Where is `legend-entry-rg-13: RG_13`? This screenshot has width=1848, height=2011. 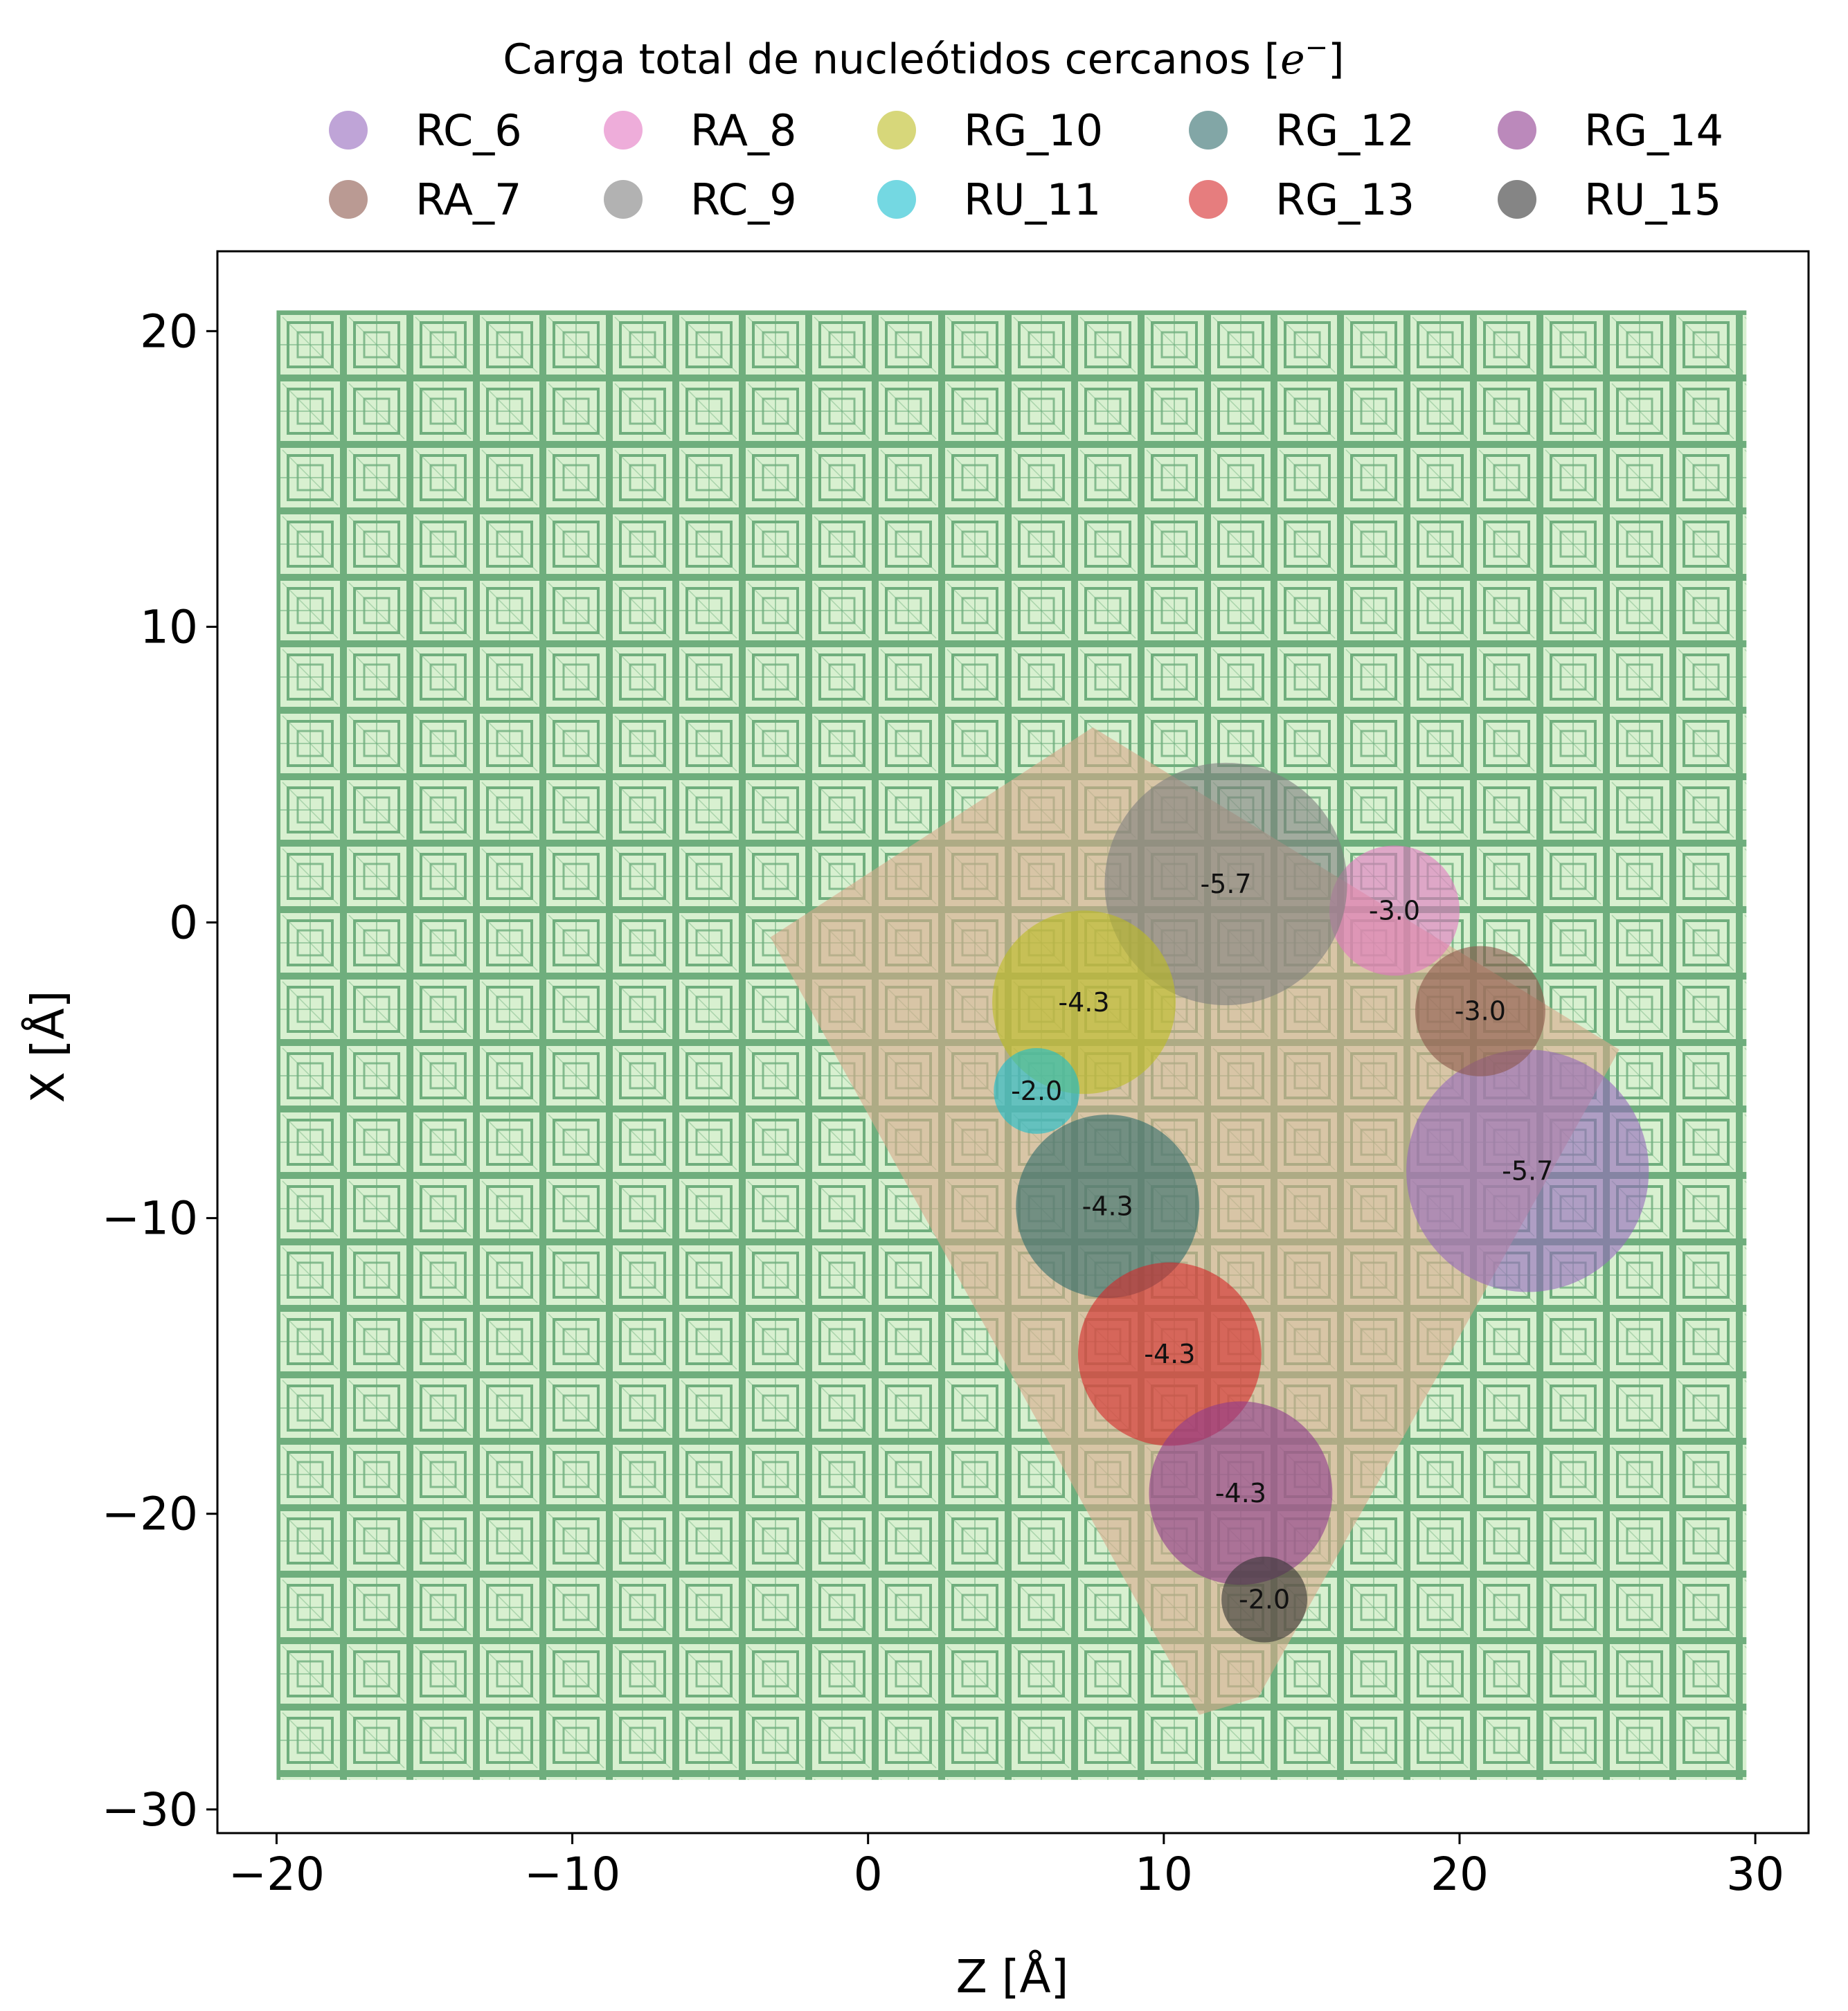
legend-entry-rg-13: RG_13 is located at coordinates (1302, 200).